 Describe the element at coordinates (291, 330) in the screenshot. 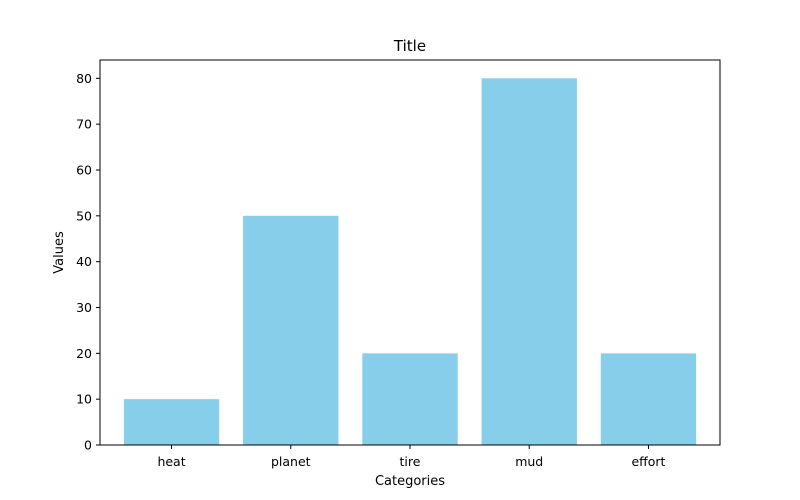

I see `bar-planet` at that location.